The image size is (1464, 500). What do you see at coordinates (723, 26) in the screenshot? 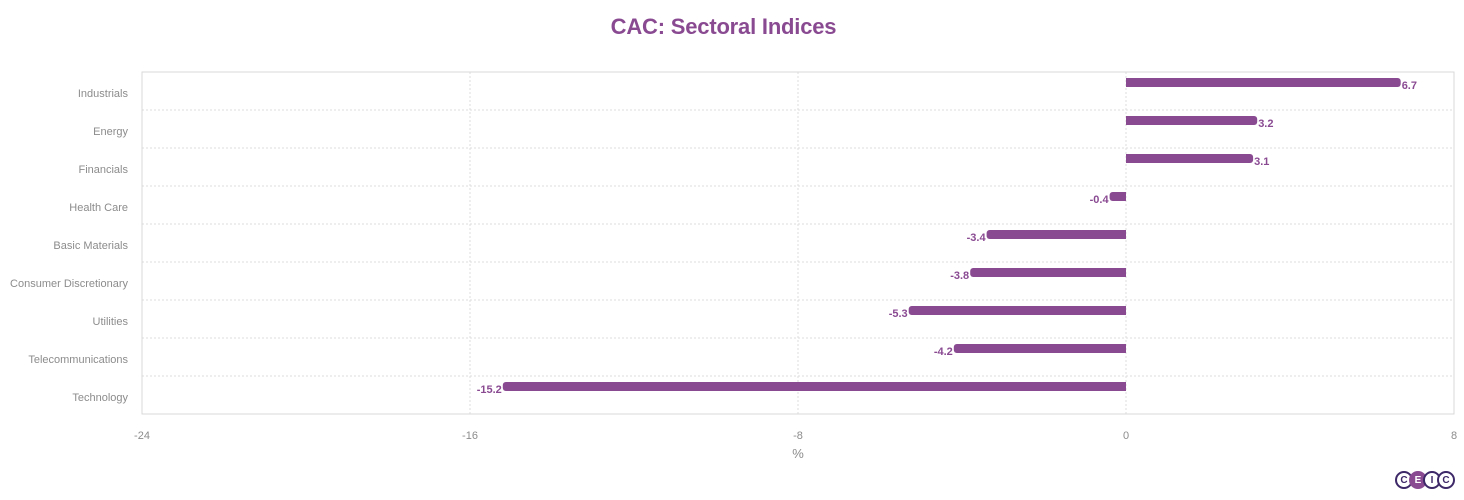
I see `chart-title: CAC: Sectoral Indices` at bounding box center [723, 26].